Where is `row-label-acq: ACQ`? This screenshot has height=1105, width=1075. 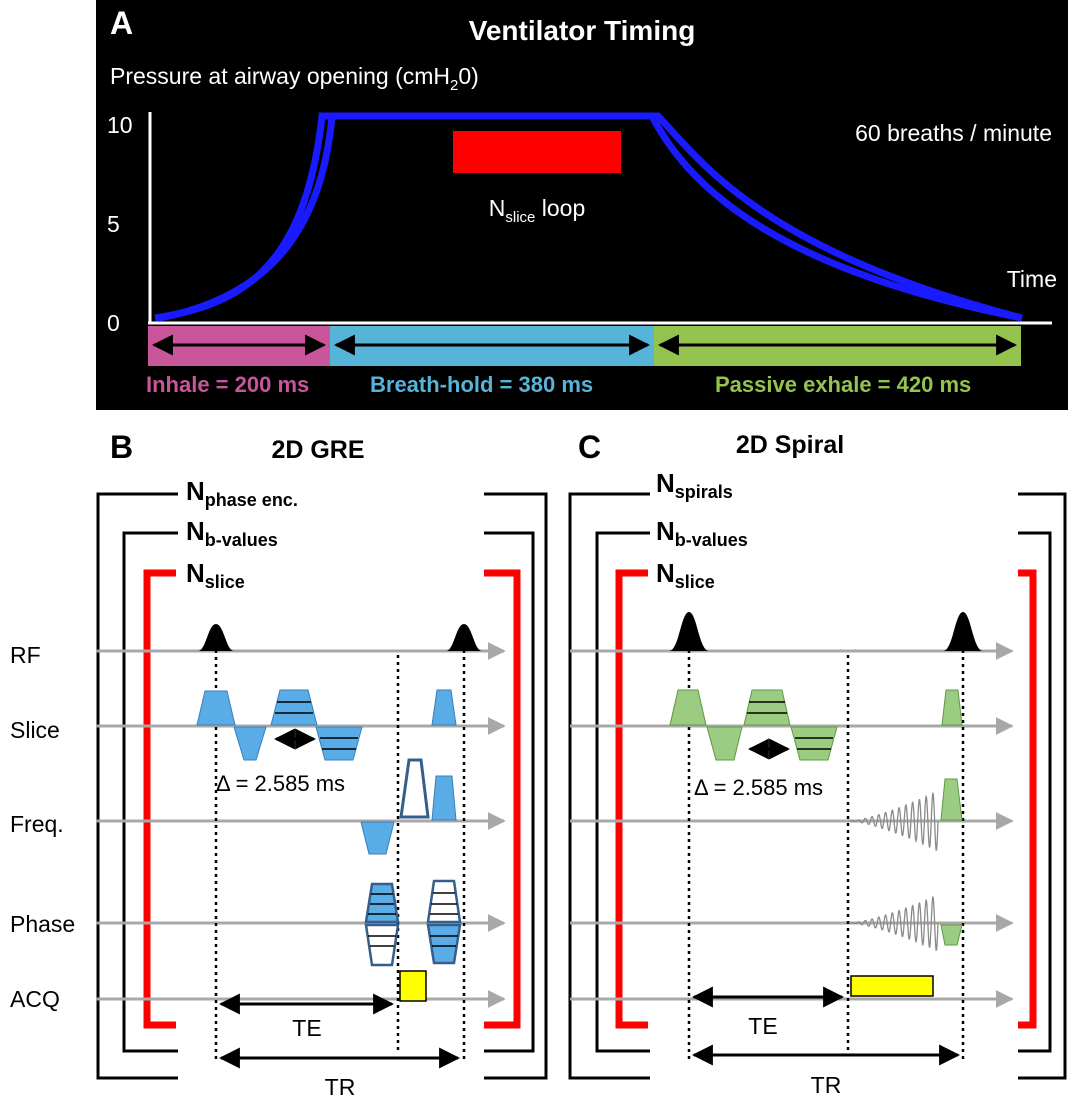 row-label-acq: ACQ is located at coordinates (35, 999).